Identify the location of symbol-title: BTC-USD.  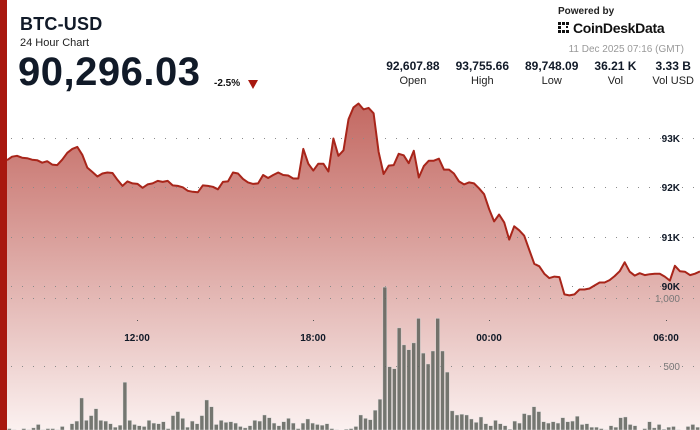
(61, 24).